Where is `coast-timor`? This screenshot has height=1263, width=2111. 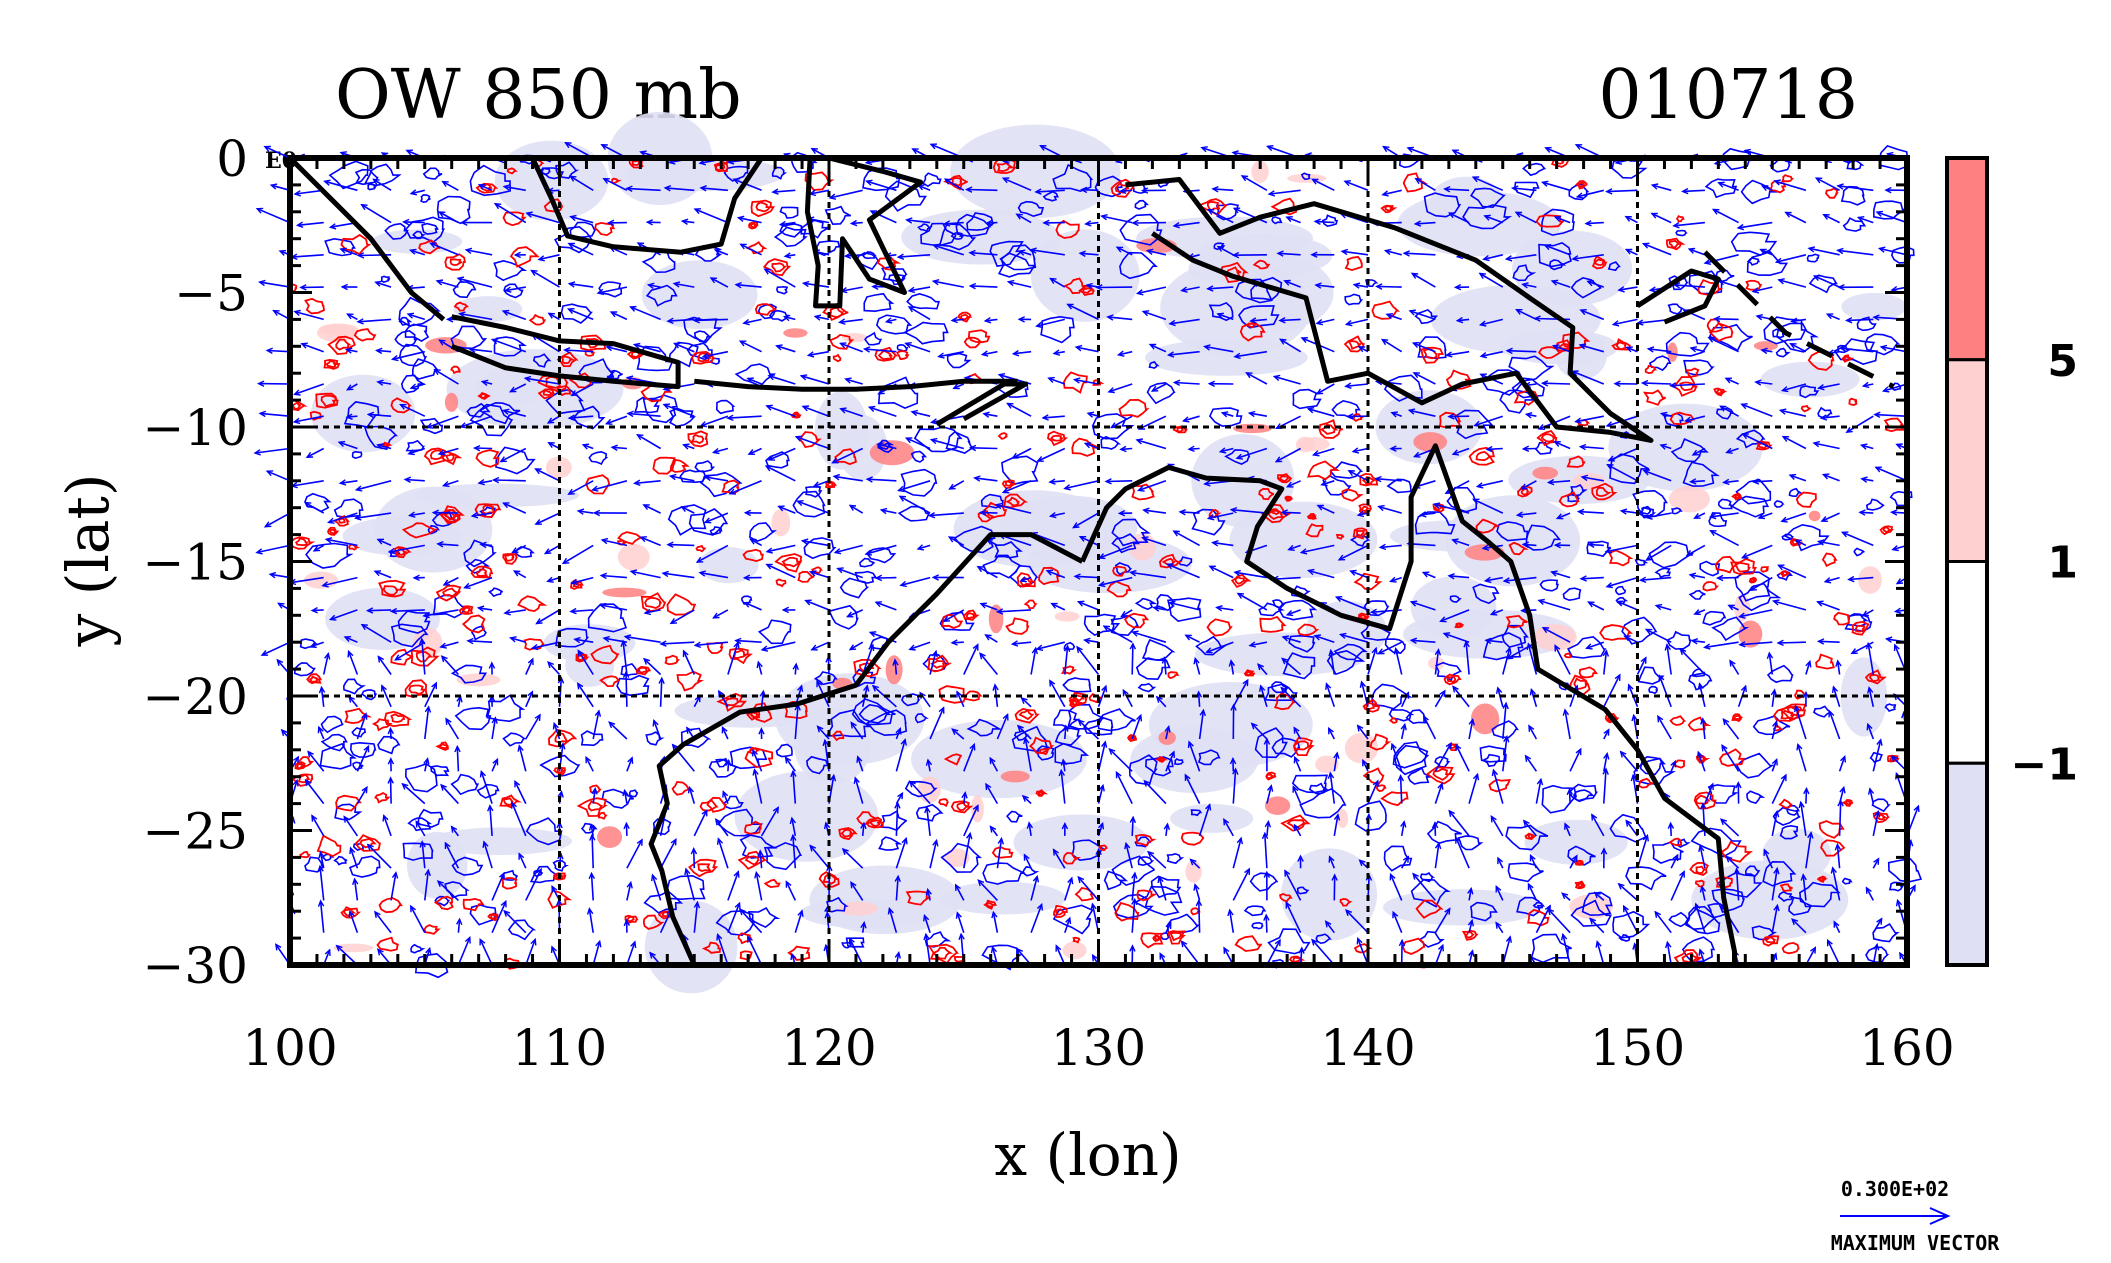 coast-timor is located at coordinates (982, 404).